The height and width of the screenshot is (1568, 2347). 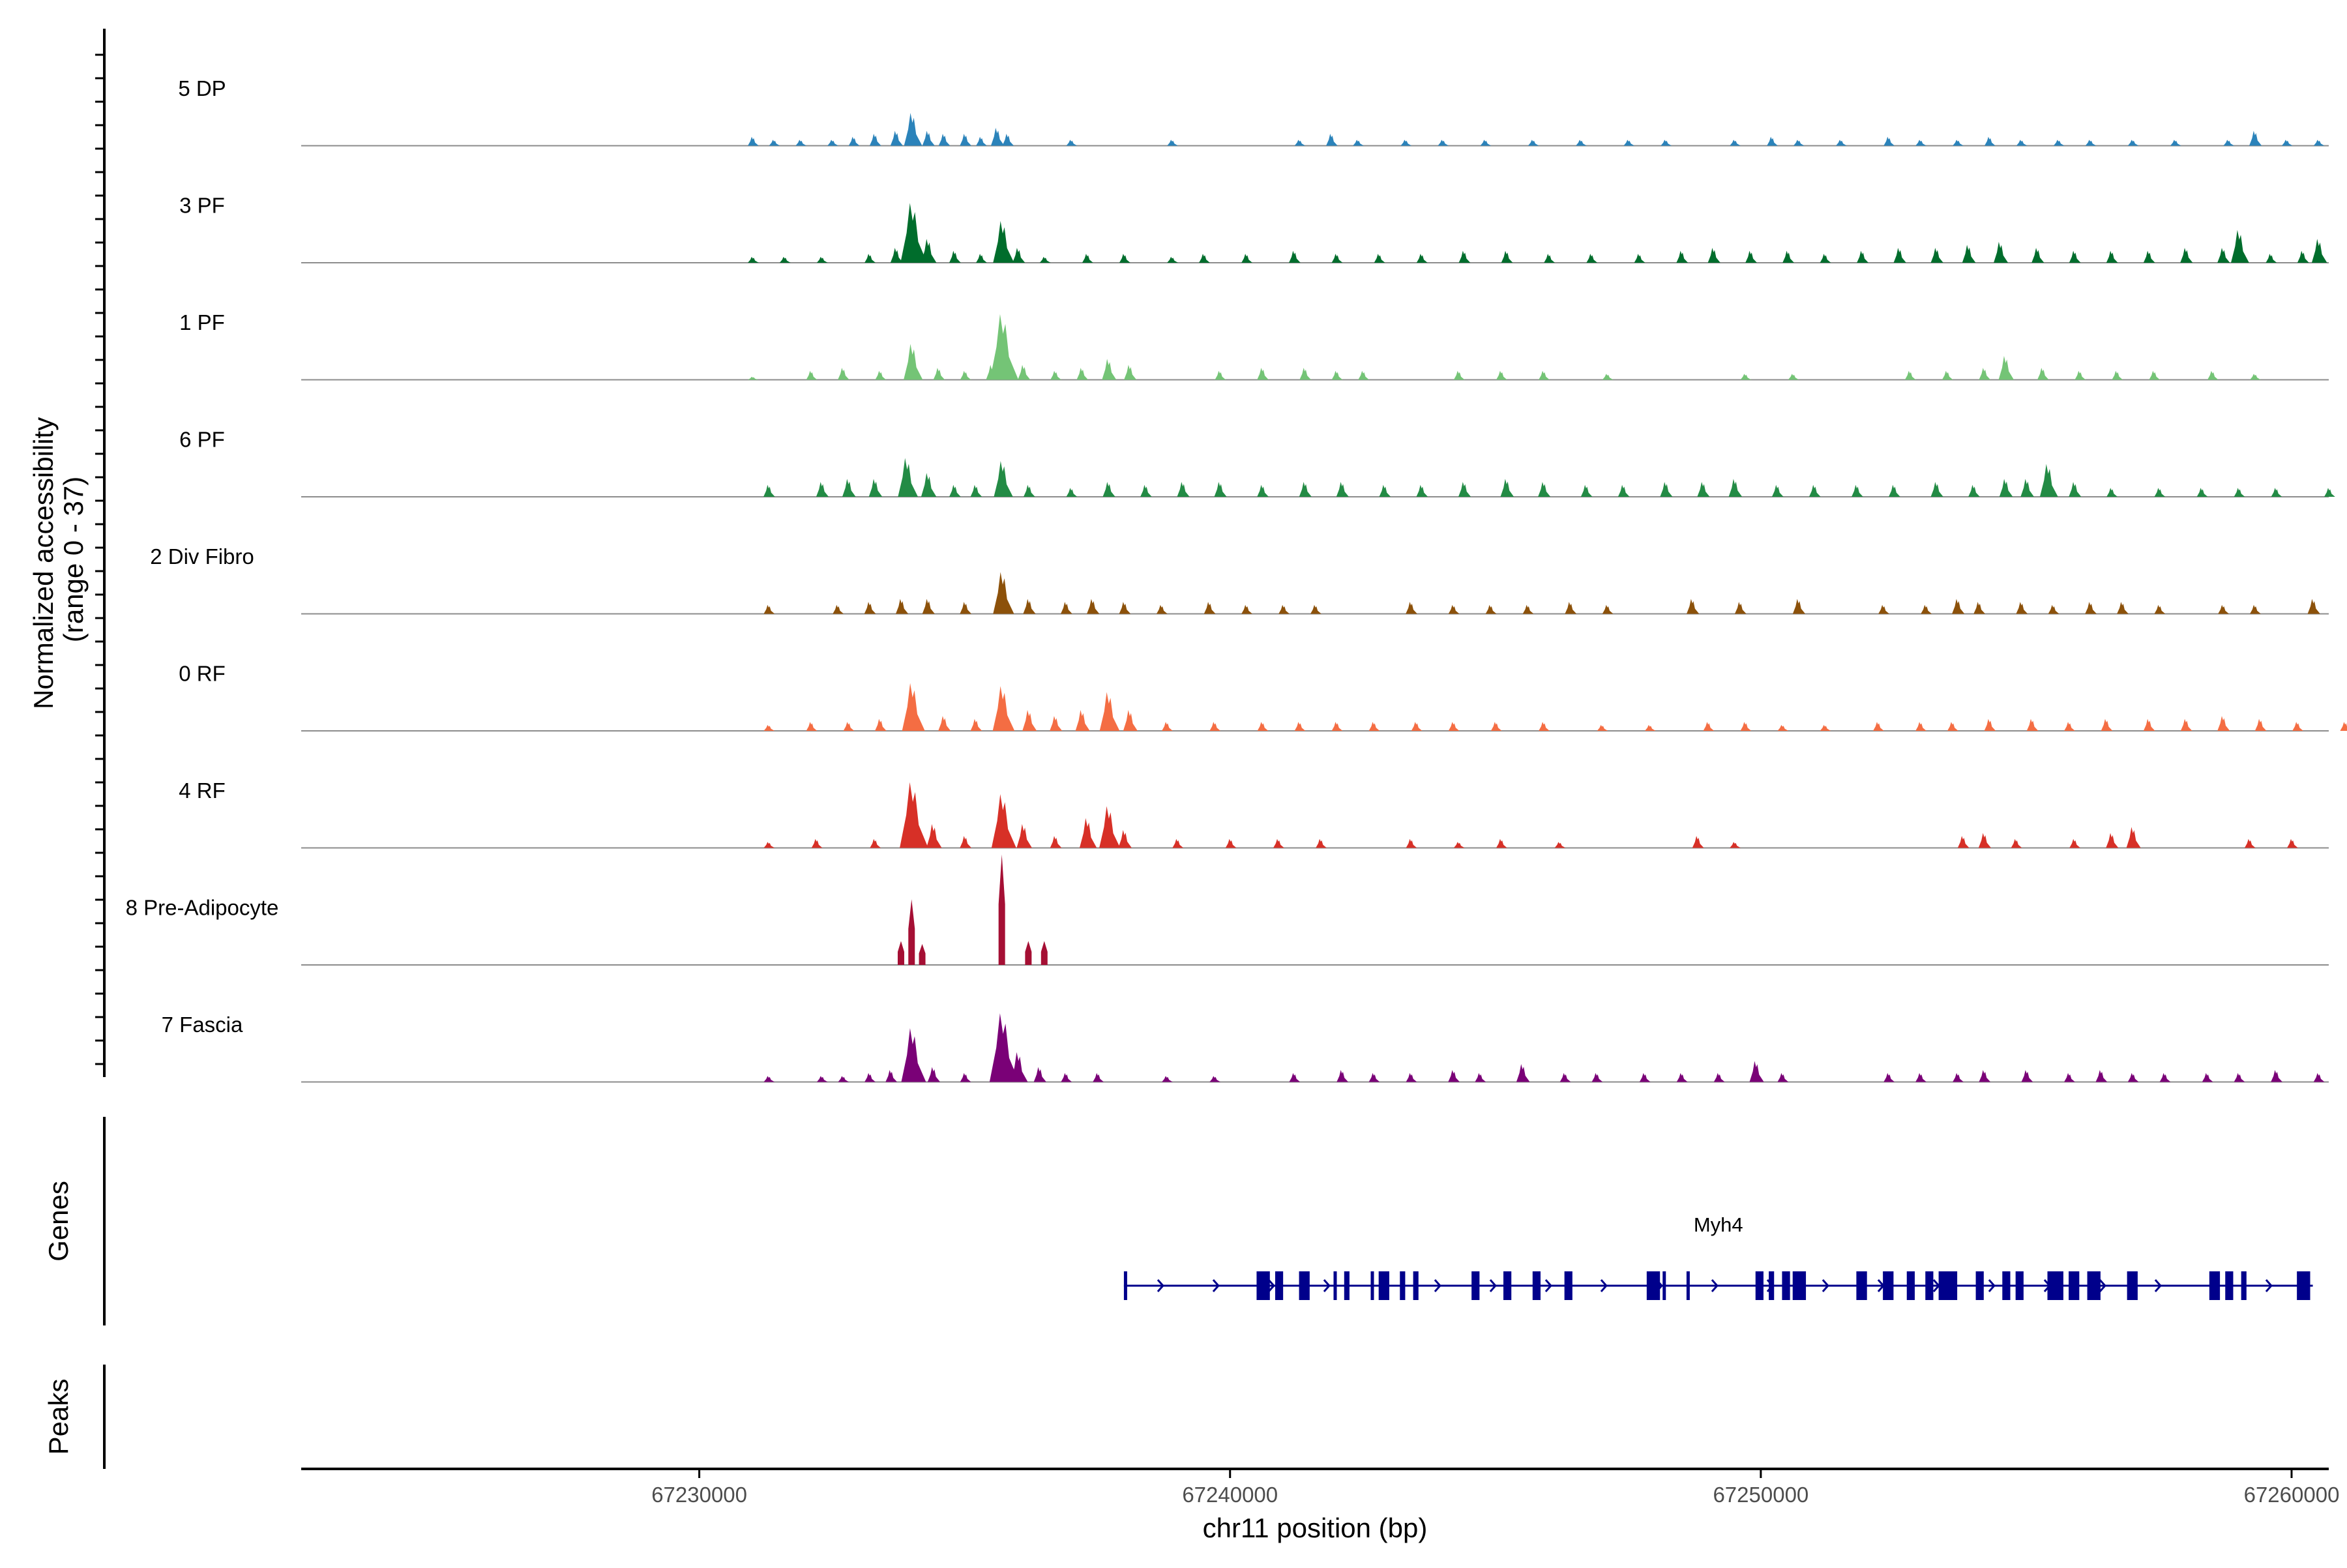 I want to click on track-7-fascia: 7 Fascia, so click(x=1245, y=1048).